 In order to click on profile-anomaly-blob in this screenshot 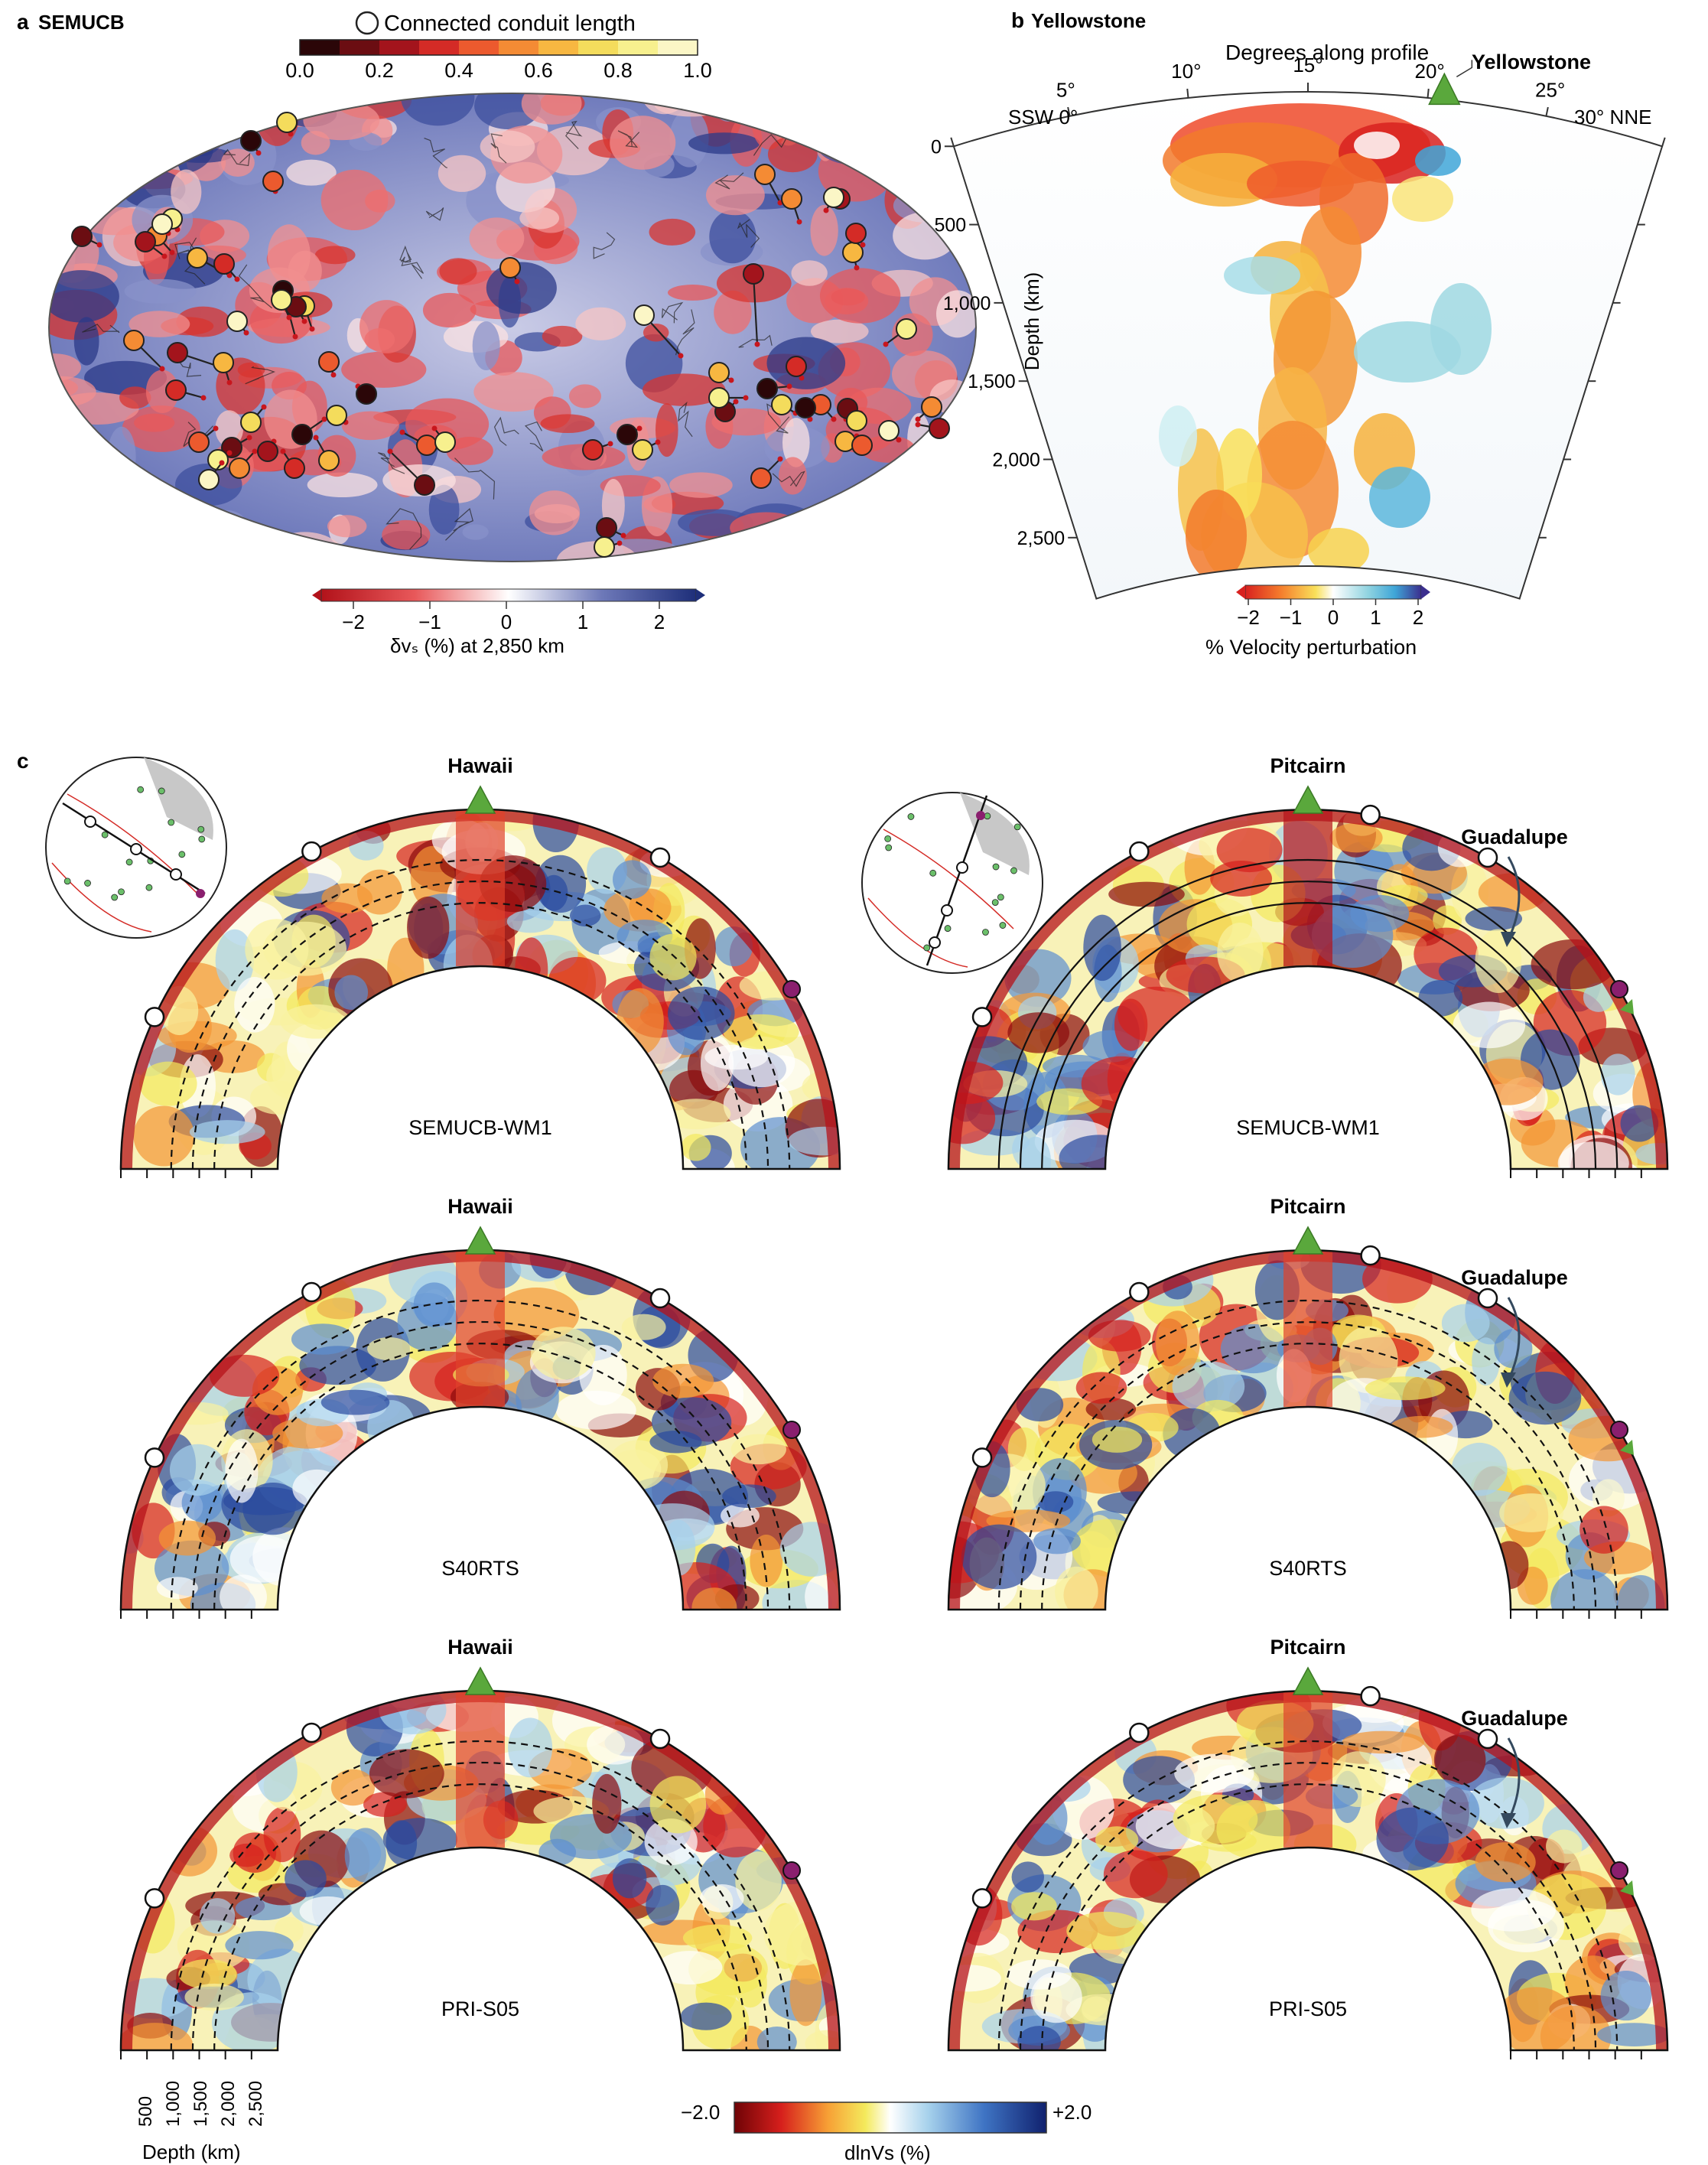, I will do `click(1216, 535)`.